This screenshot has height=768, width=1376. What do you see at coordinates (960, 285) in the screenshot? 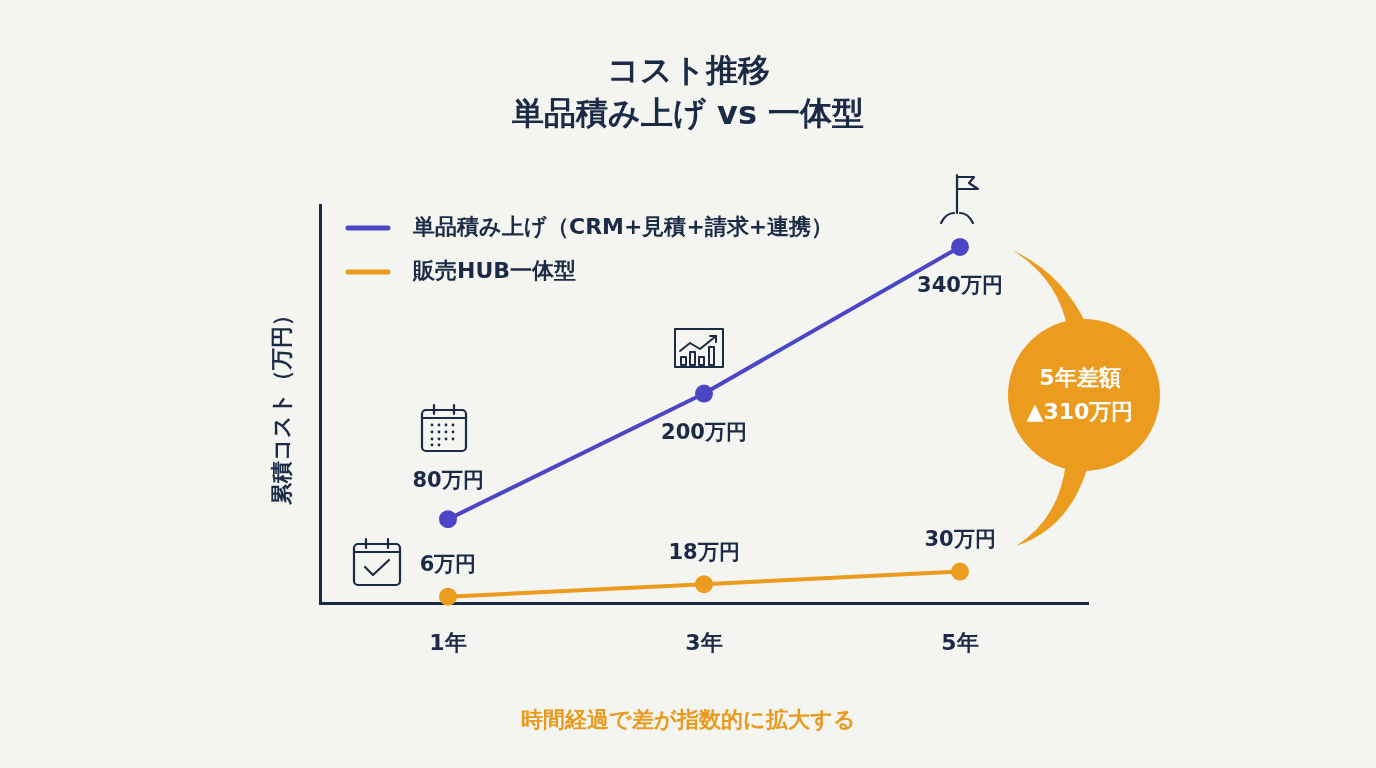
I see `data-label: 340万円` at bounding box center [960, 285].